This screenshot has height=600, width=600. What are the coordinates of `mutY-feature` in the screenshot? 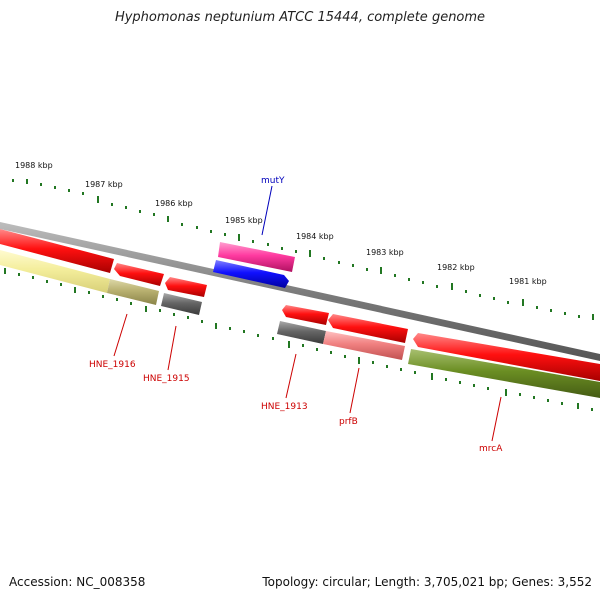 It's located at (251, 274).